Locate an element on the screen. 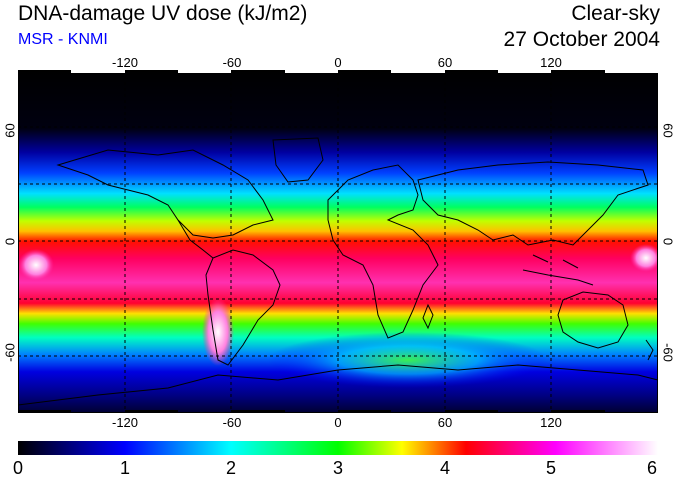 This screenshot has height=480, width=678. credit-label: MSR - KNMI is located at coordinates (63, 39).